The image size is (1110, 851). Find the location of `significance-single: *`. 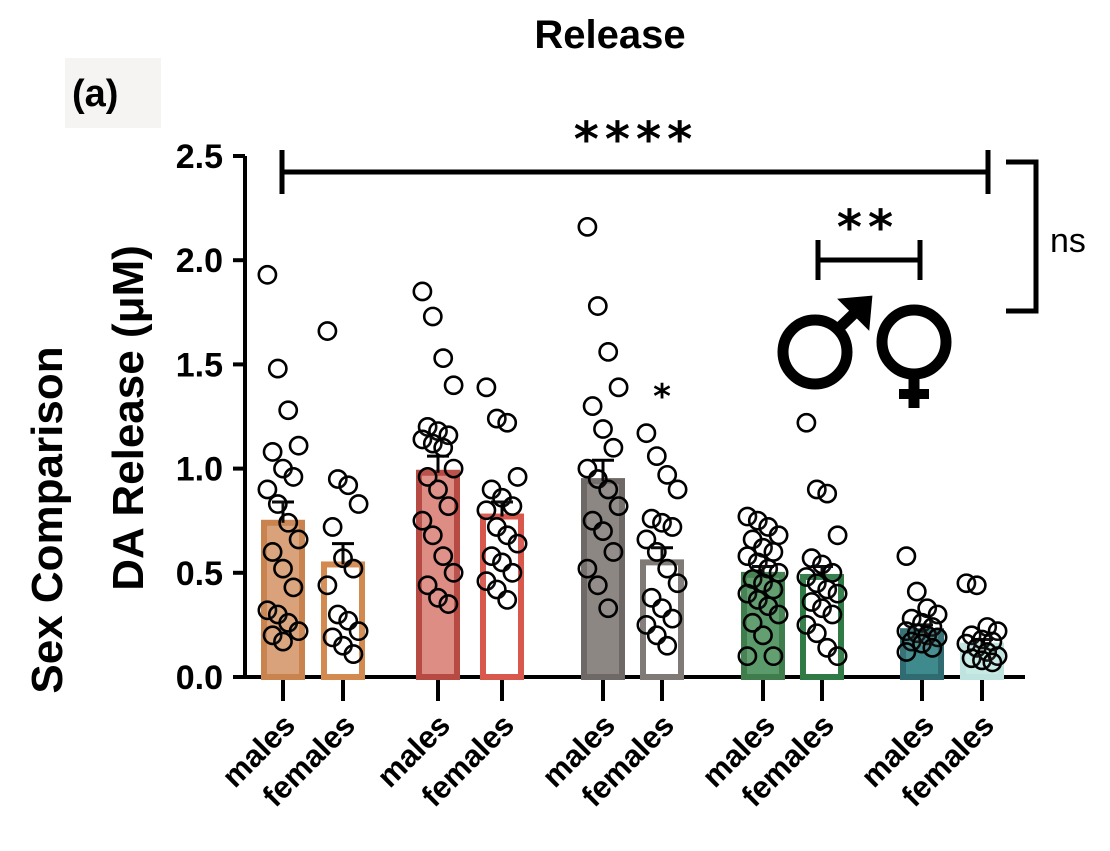

significance-single: * is located at coordinates (662, 397).